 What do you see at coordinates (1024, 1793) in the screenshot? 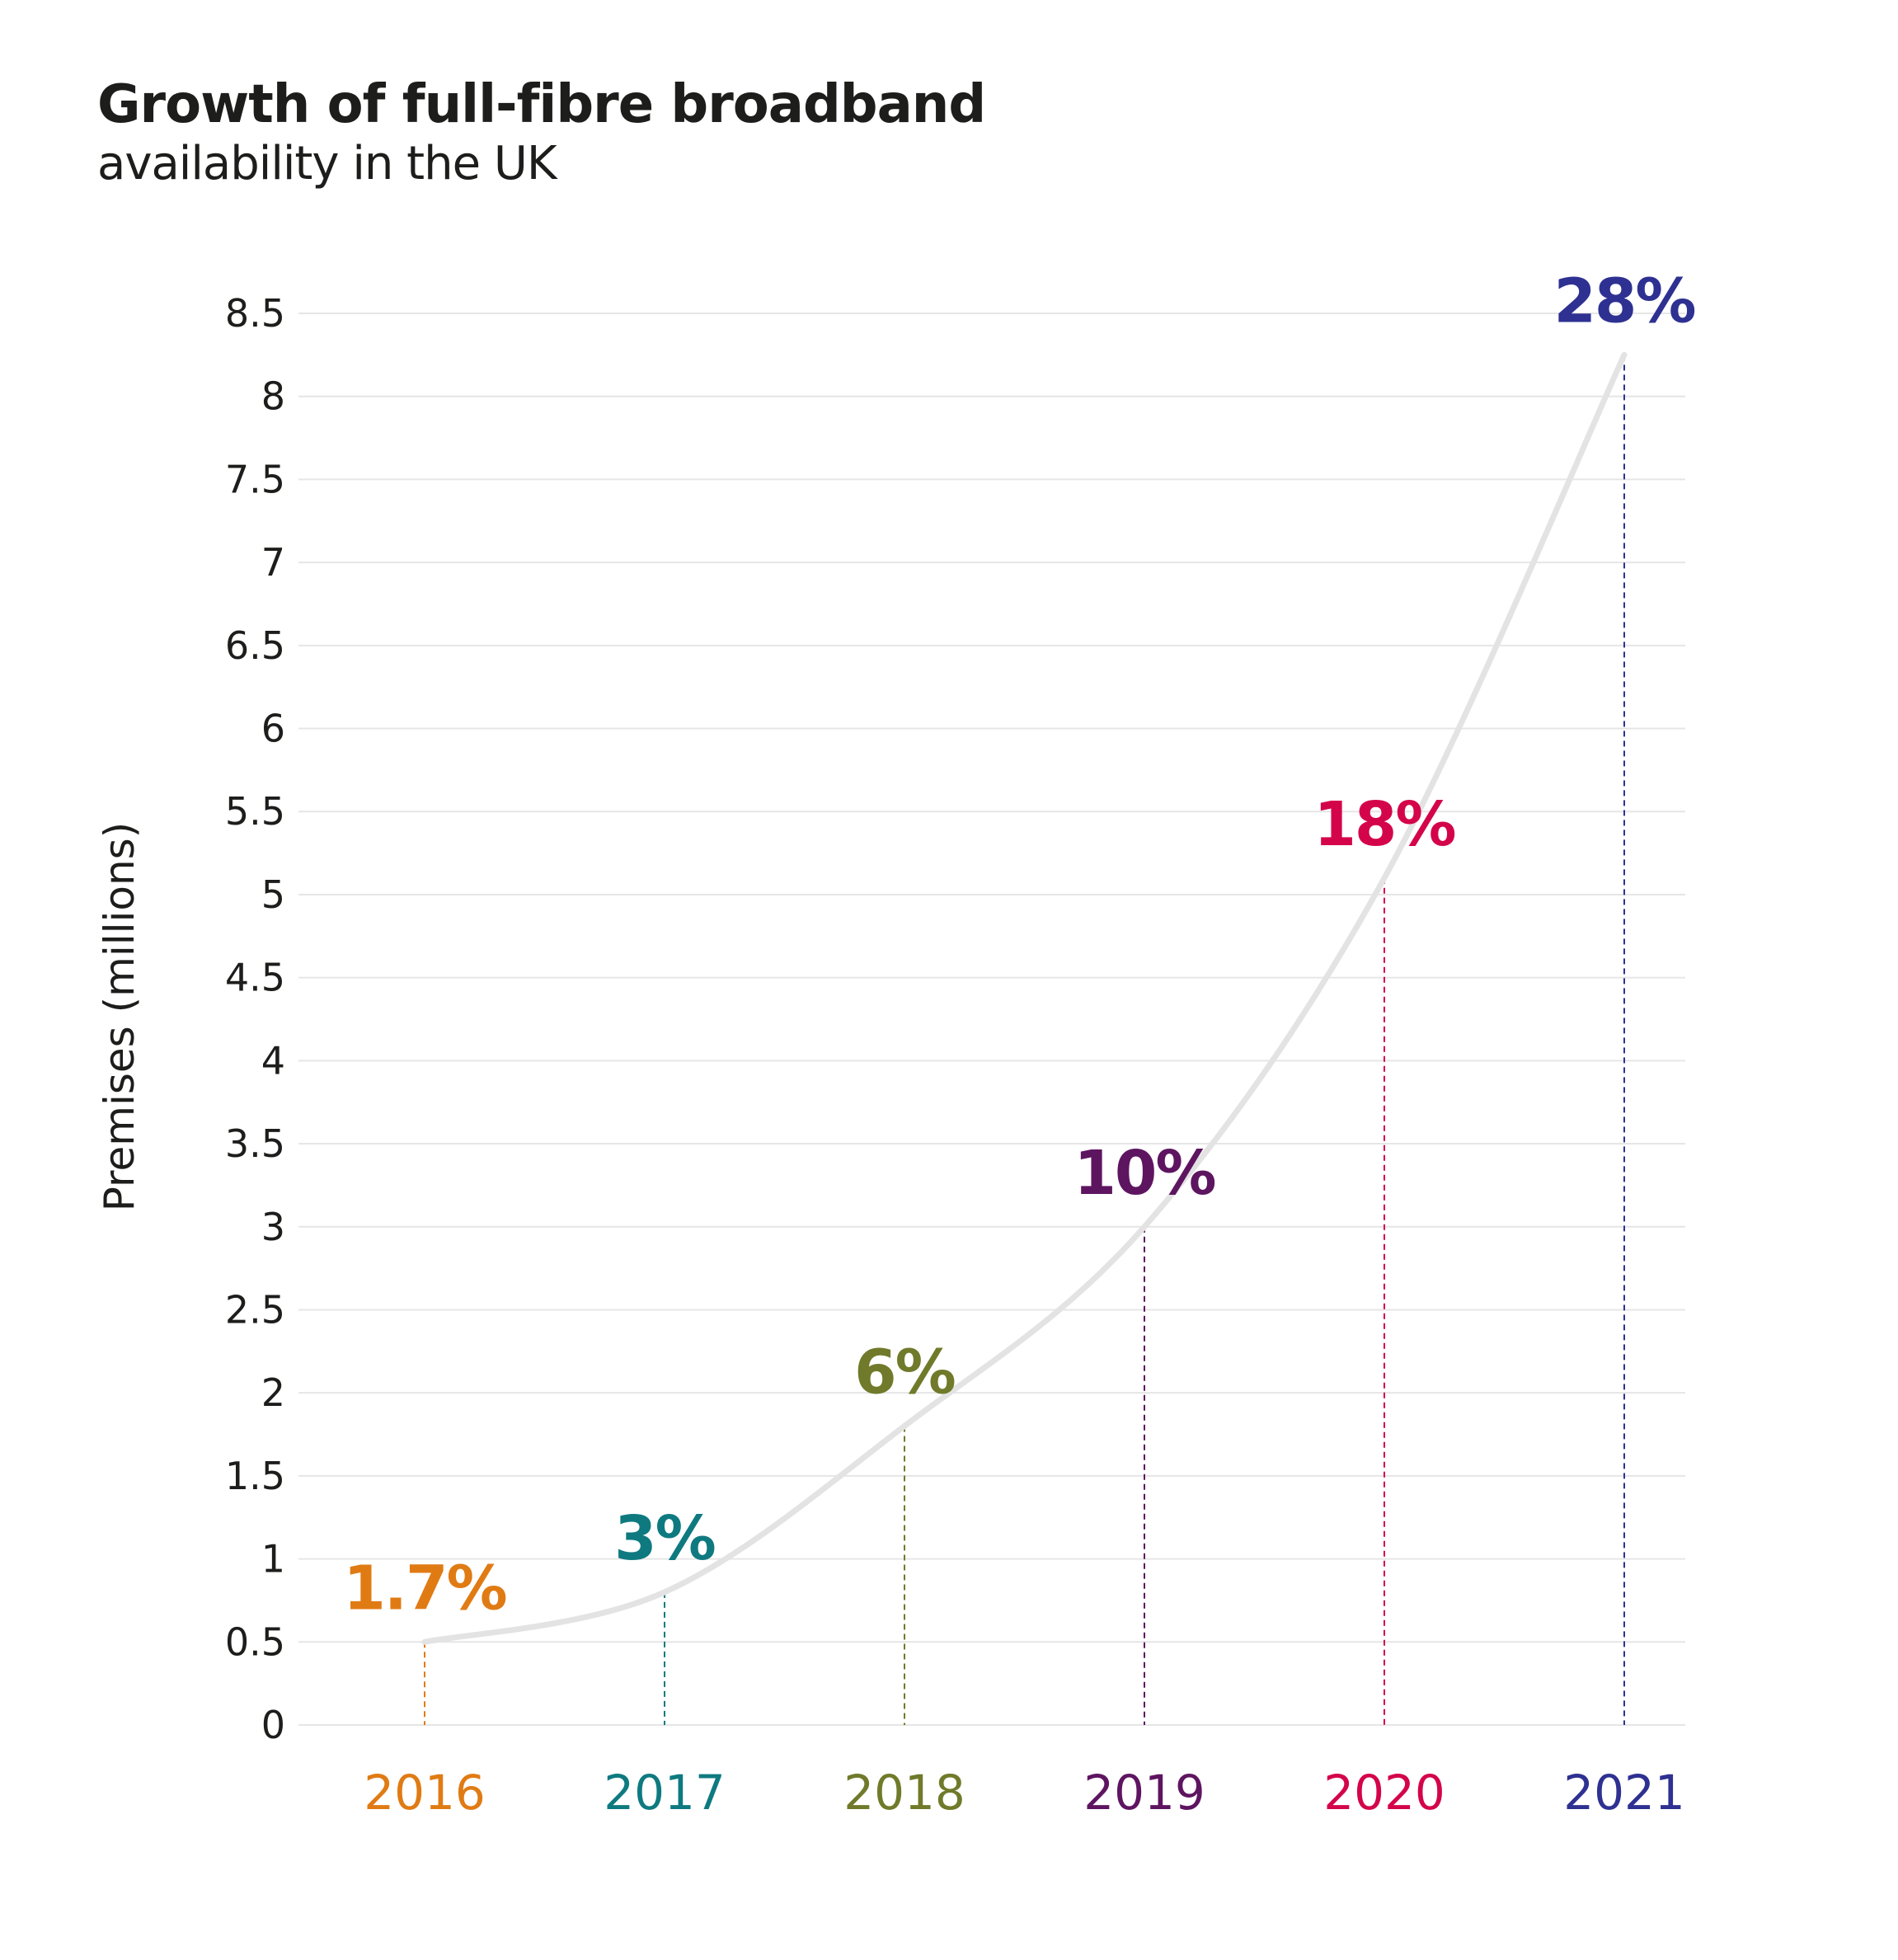
I see `year-labels: 2016 2017 2018 2019 2020 2021` at bounding box center [1024, 1793].